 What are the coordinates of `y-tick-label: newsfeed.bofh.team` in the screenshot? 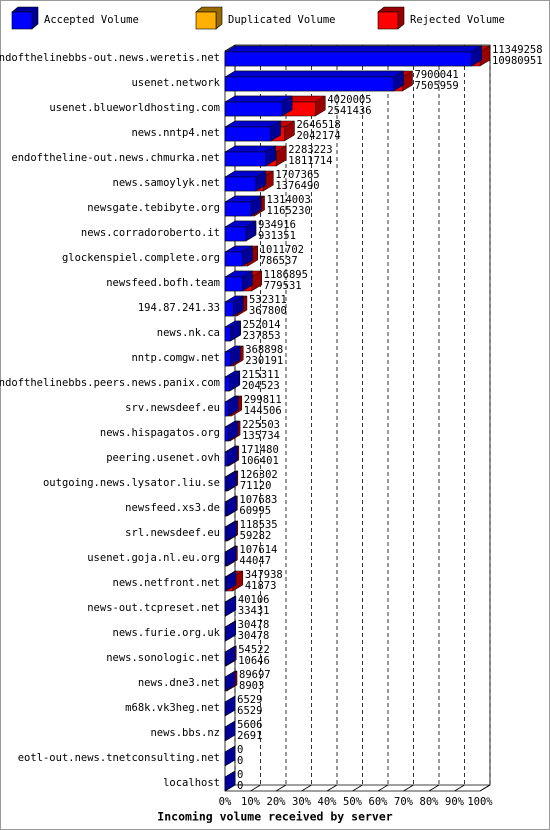 It's located at (163, 283).